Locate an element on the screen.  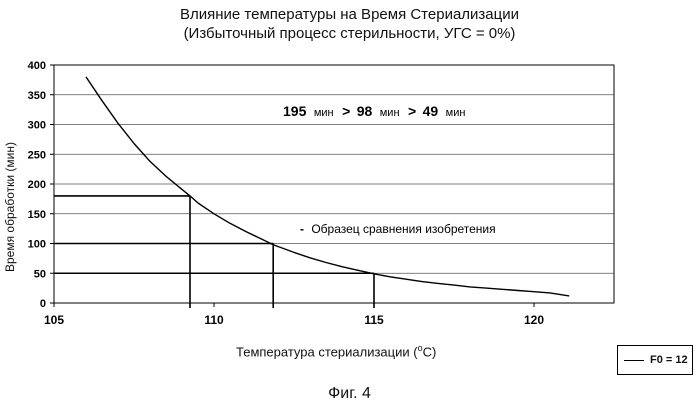
legend-swatch is located at coordinates (634, 360).